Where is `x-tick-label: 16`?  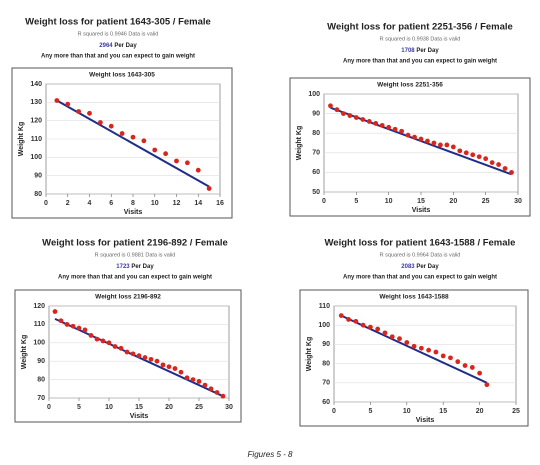
x-tick-label: 16 is located at coordinates (220, 203).